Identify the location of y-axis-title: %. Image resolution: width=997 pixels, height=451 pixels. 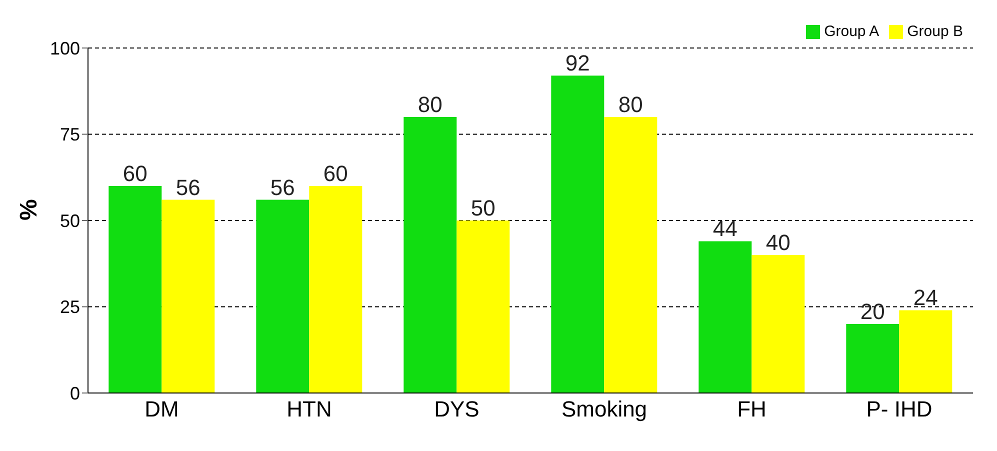
(29, 209).